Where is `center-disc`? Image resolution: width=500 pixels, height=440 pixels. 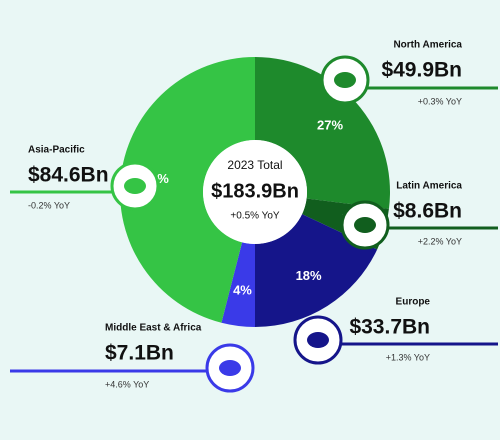
center-disc is located at coordinates (255, 192).